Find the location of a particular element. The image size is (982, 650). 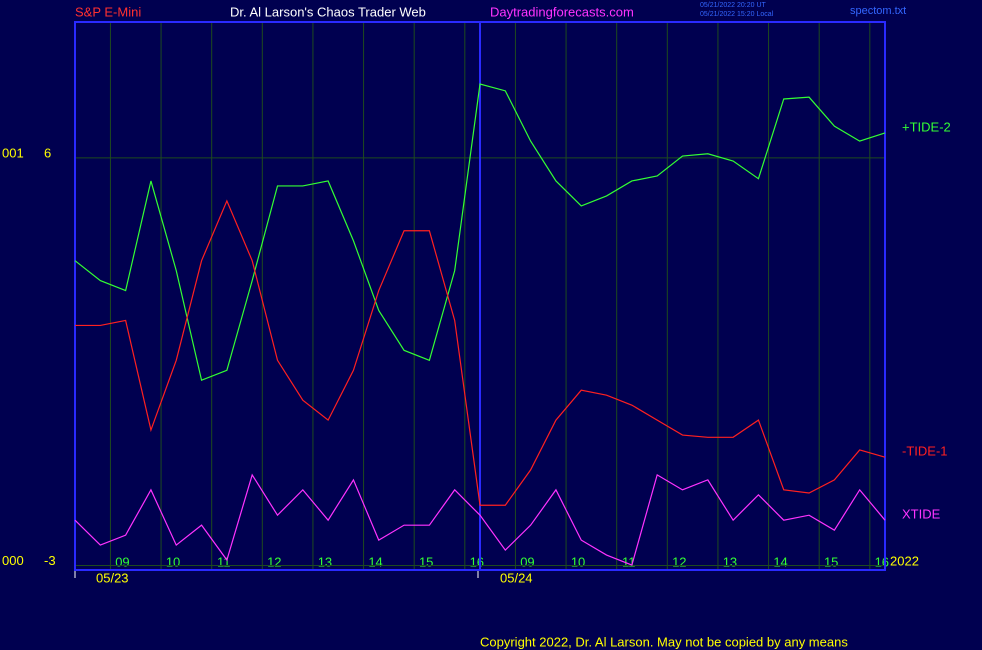

day-label: 05/23 is located at coordinates (112, 577).